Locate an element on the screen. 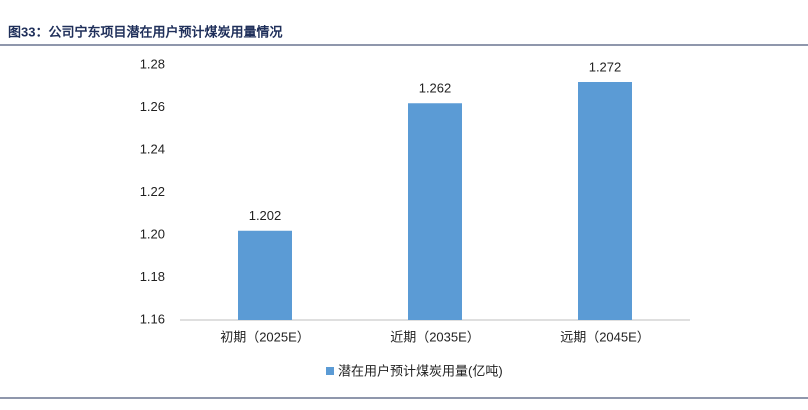  y-tick-label: 1.22 is located at coordinates (152, 191).